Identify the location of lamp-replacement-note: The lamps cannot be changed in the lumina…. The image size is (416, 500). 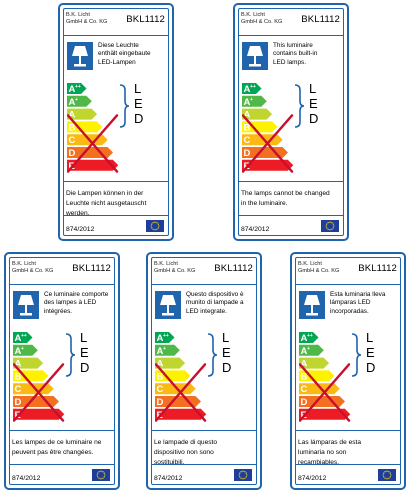
(292, 199).